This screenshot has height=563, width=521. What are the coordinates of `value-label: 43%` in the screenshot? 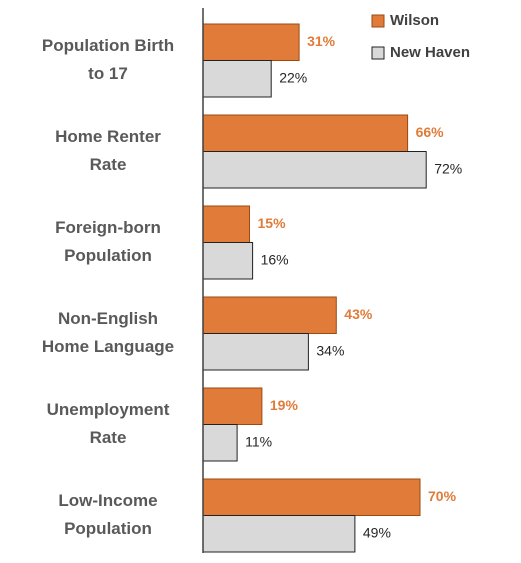 It's located at (358, 314).